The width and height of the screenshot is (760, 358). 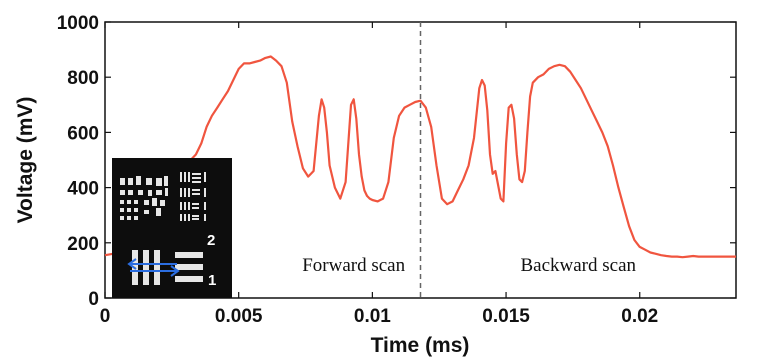 I want to click on y-tick-label: 600, so click(x=83, y=133).